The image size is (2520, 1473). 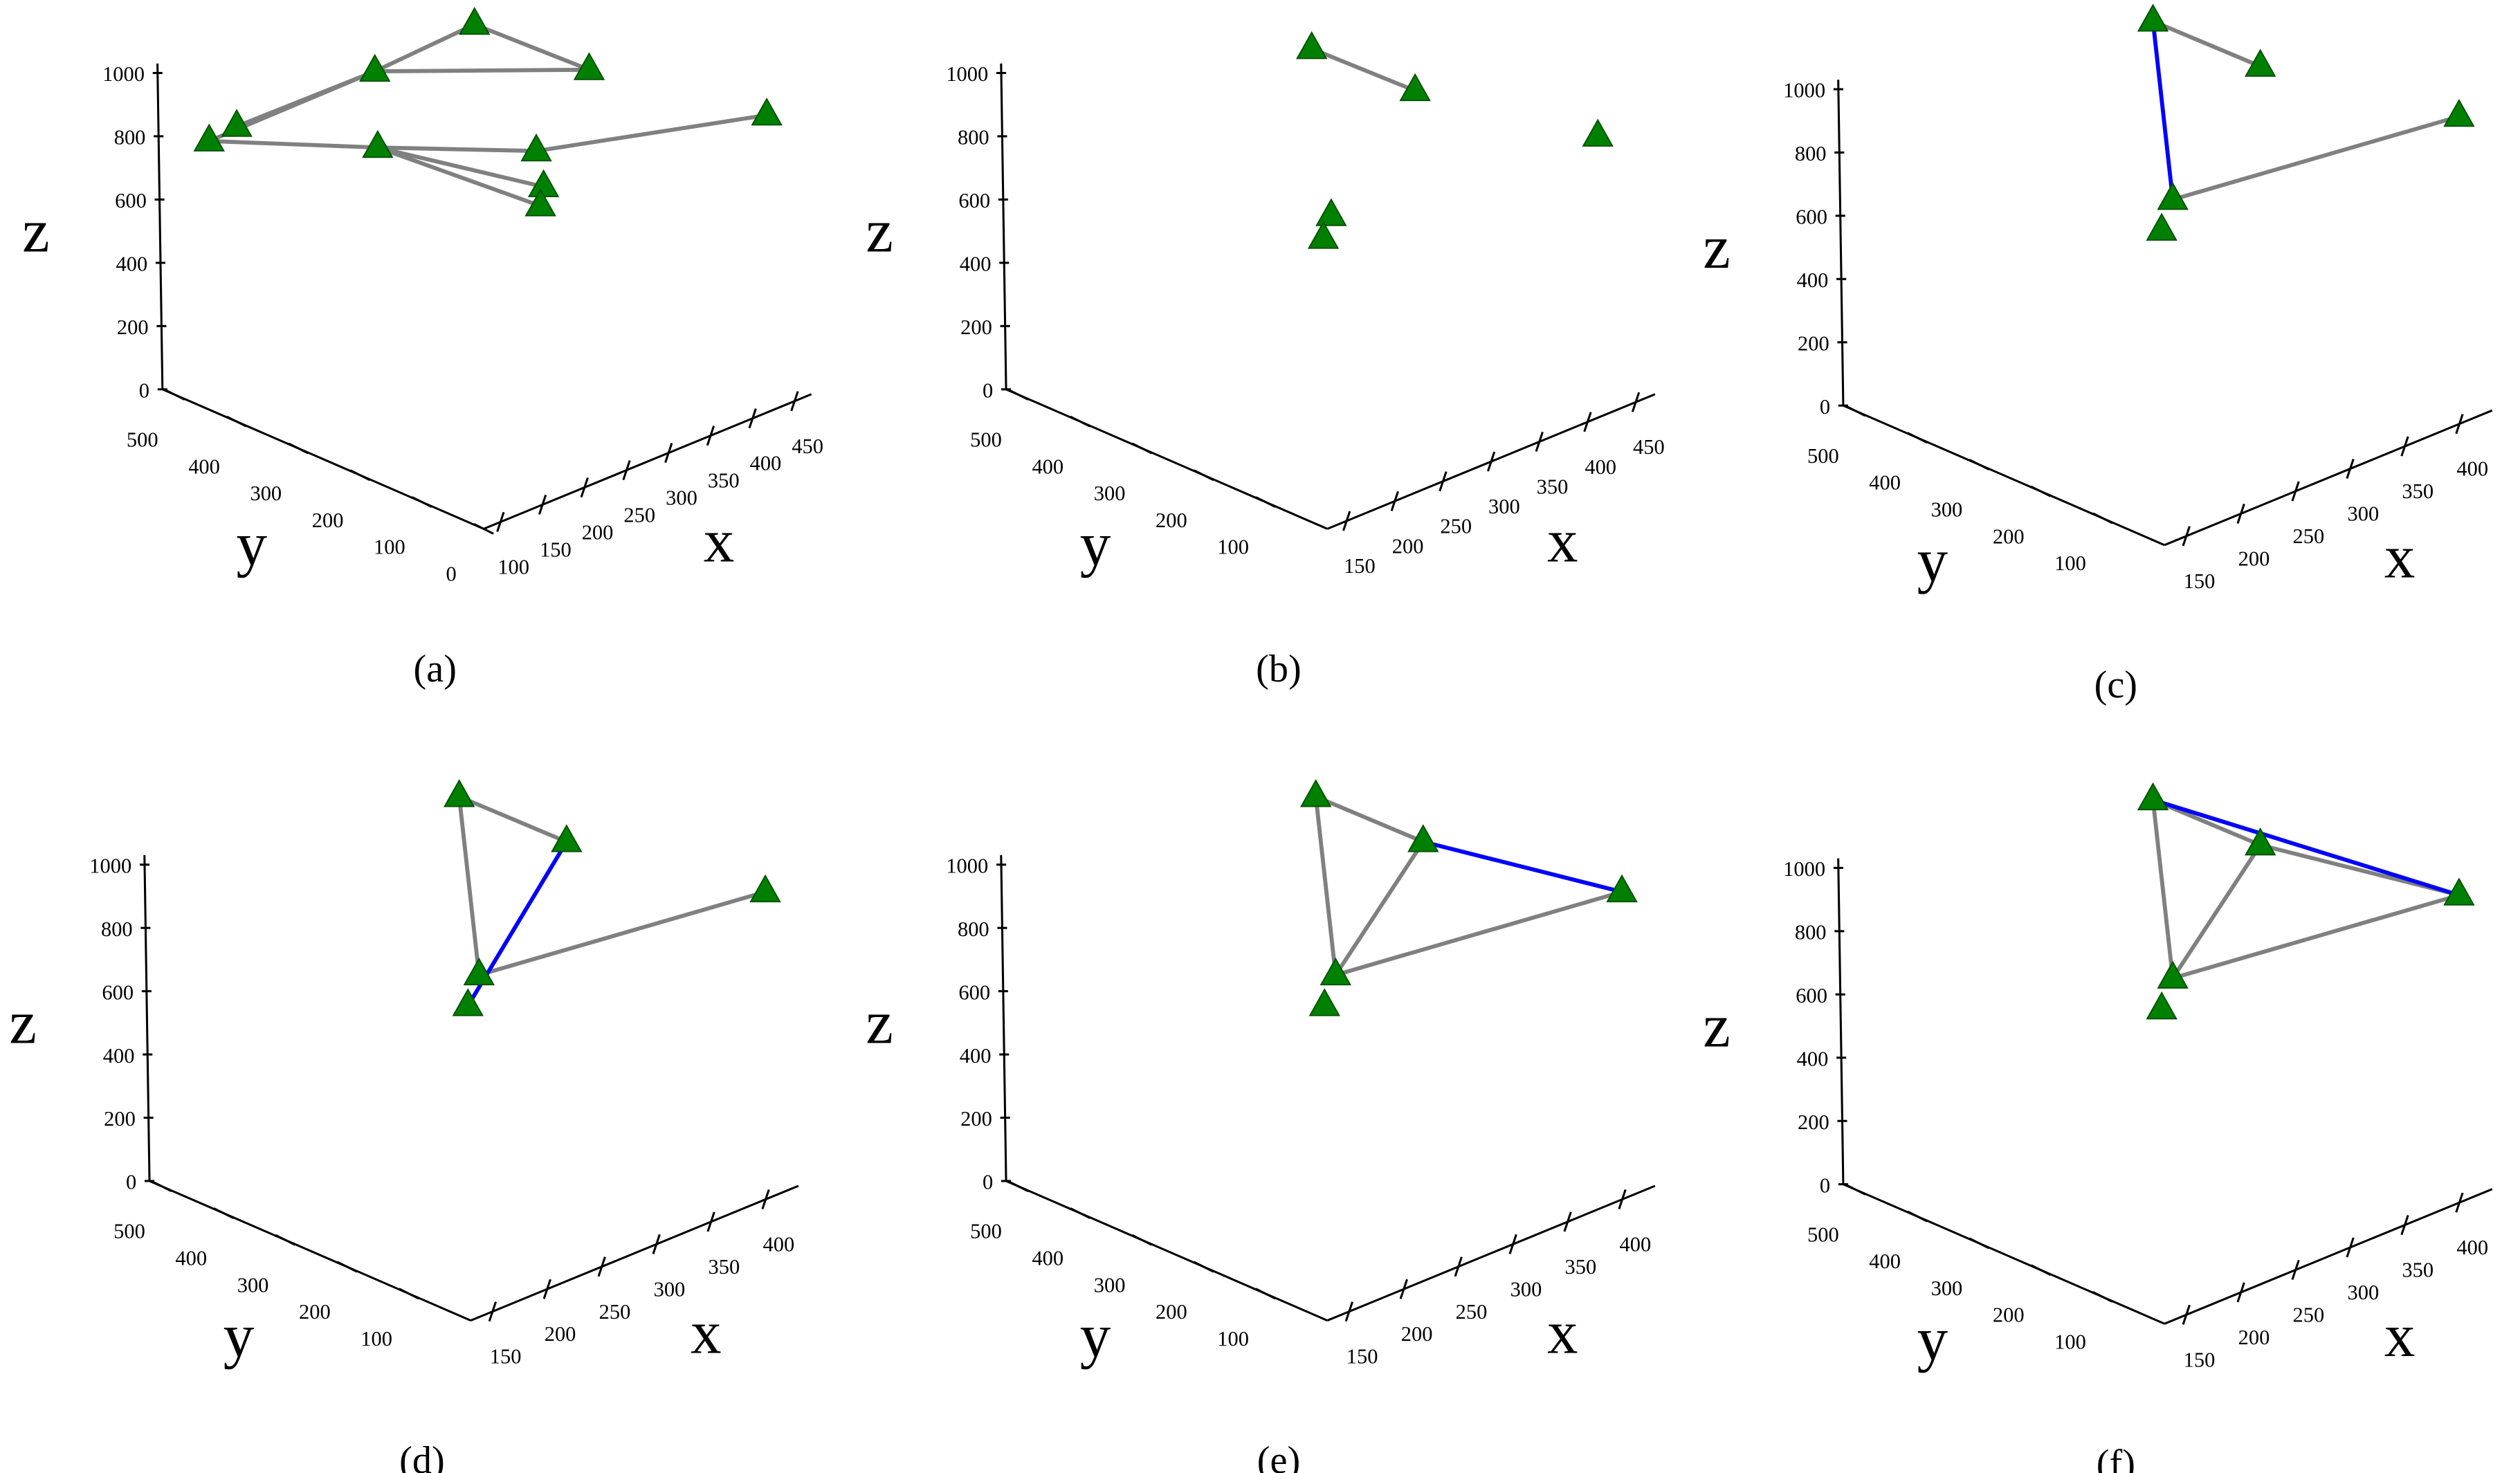 I want to click on x-tick-label: 100, so click(x=513, y=567).